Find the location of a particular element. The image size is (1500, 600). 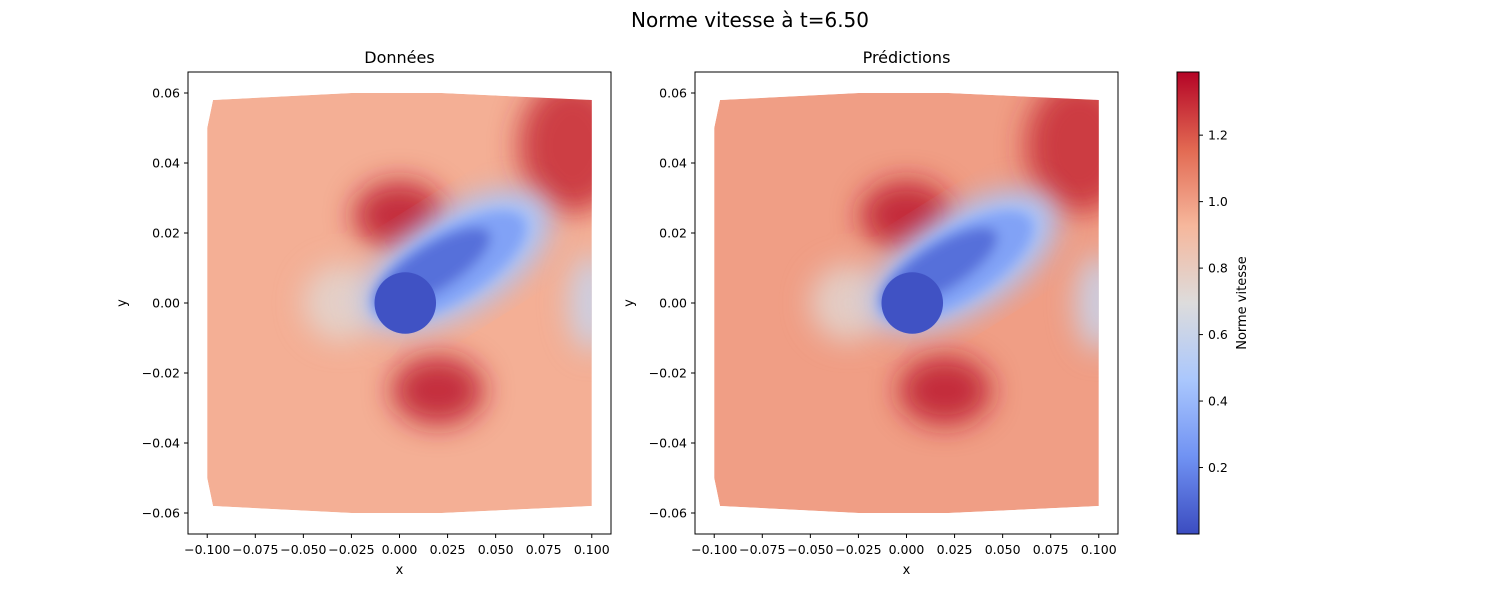

axes-title: Prédictions is located at coordinates (907, 57).